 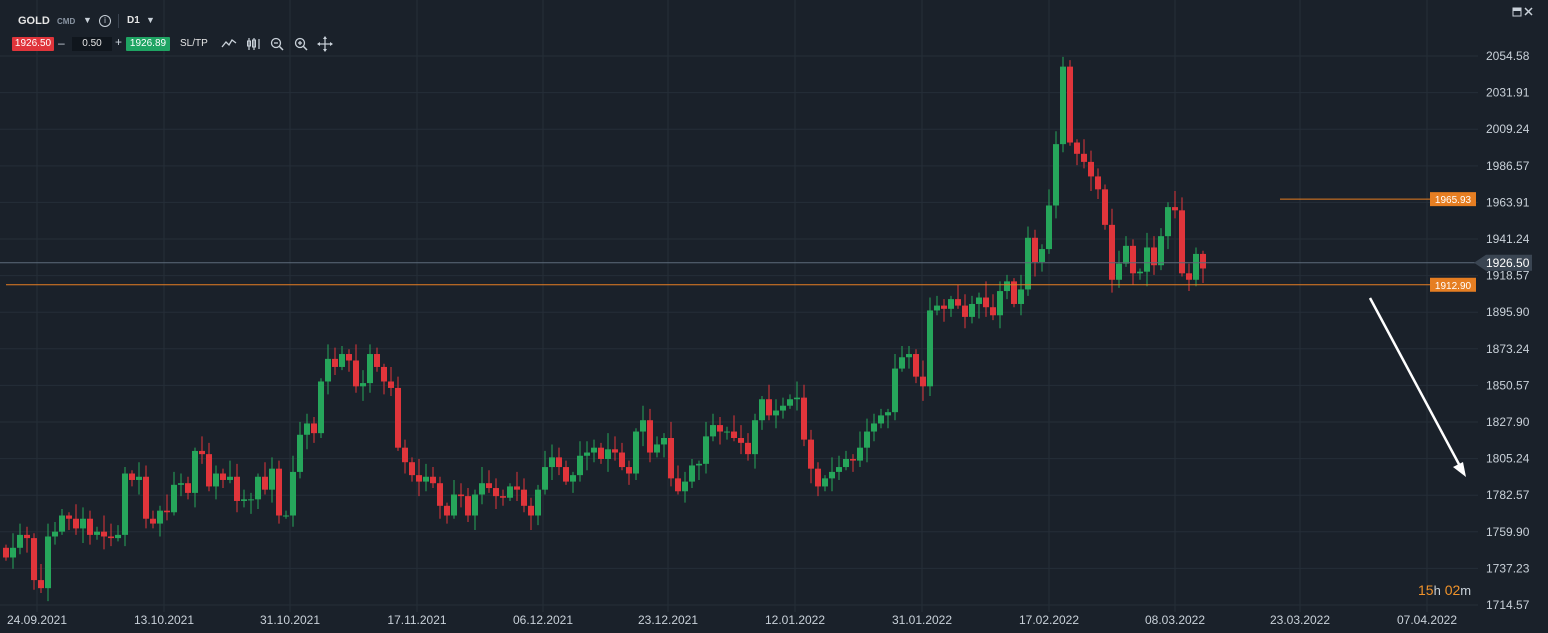 What do you see at coordinates (229, 44) in the screenshot?
I see `line-chart-icon` at bounding box center [229, 44].